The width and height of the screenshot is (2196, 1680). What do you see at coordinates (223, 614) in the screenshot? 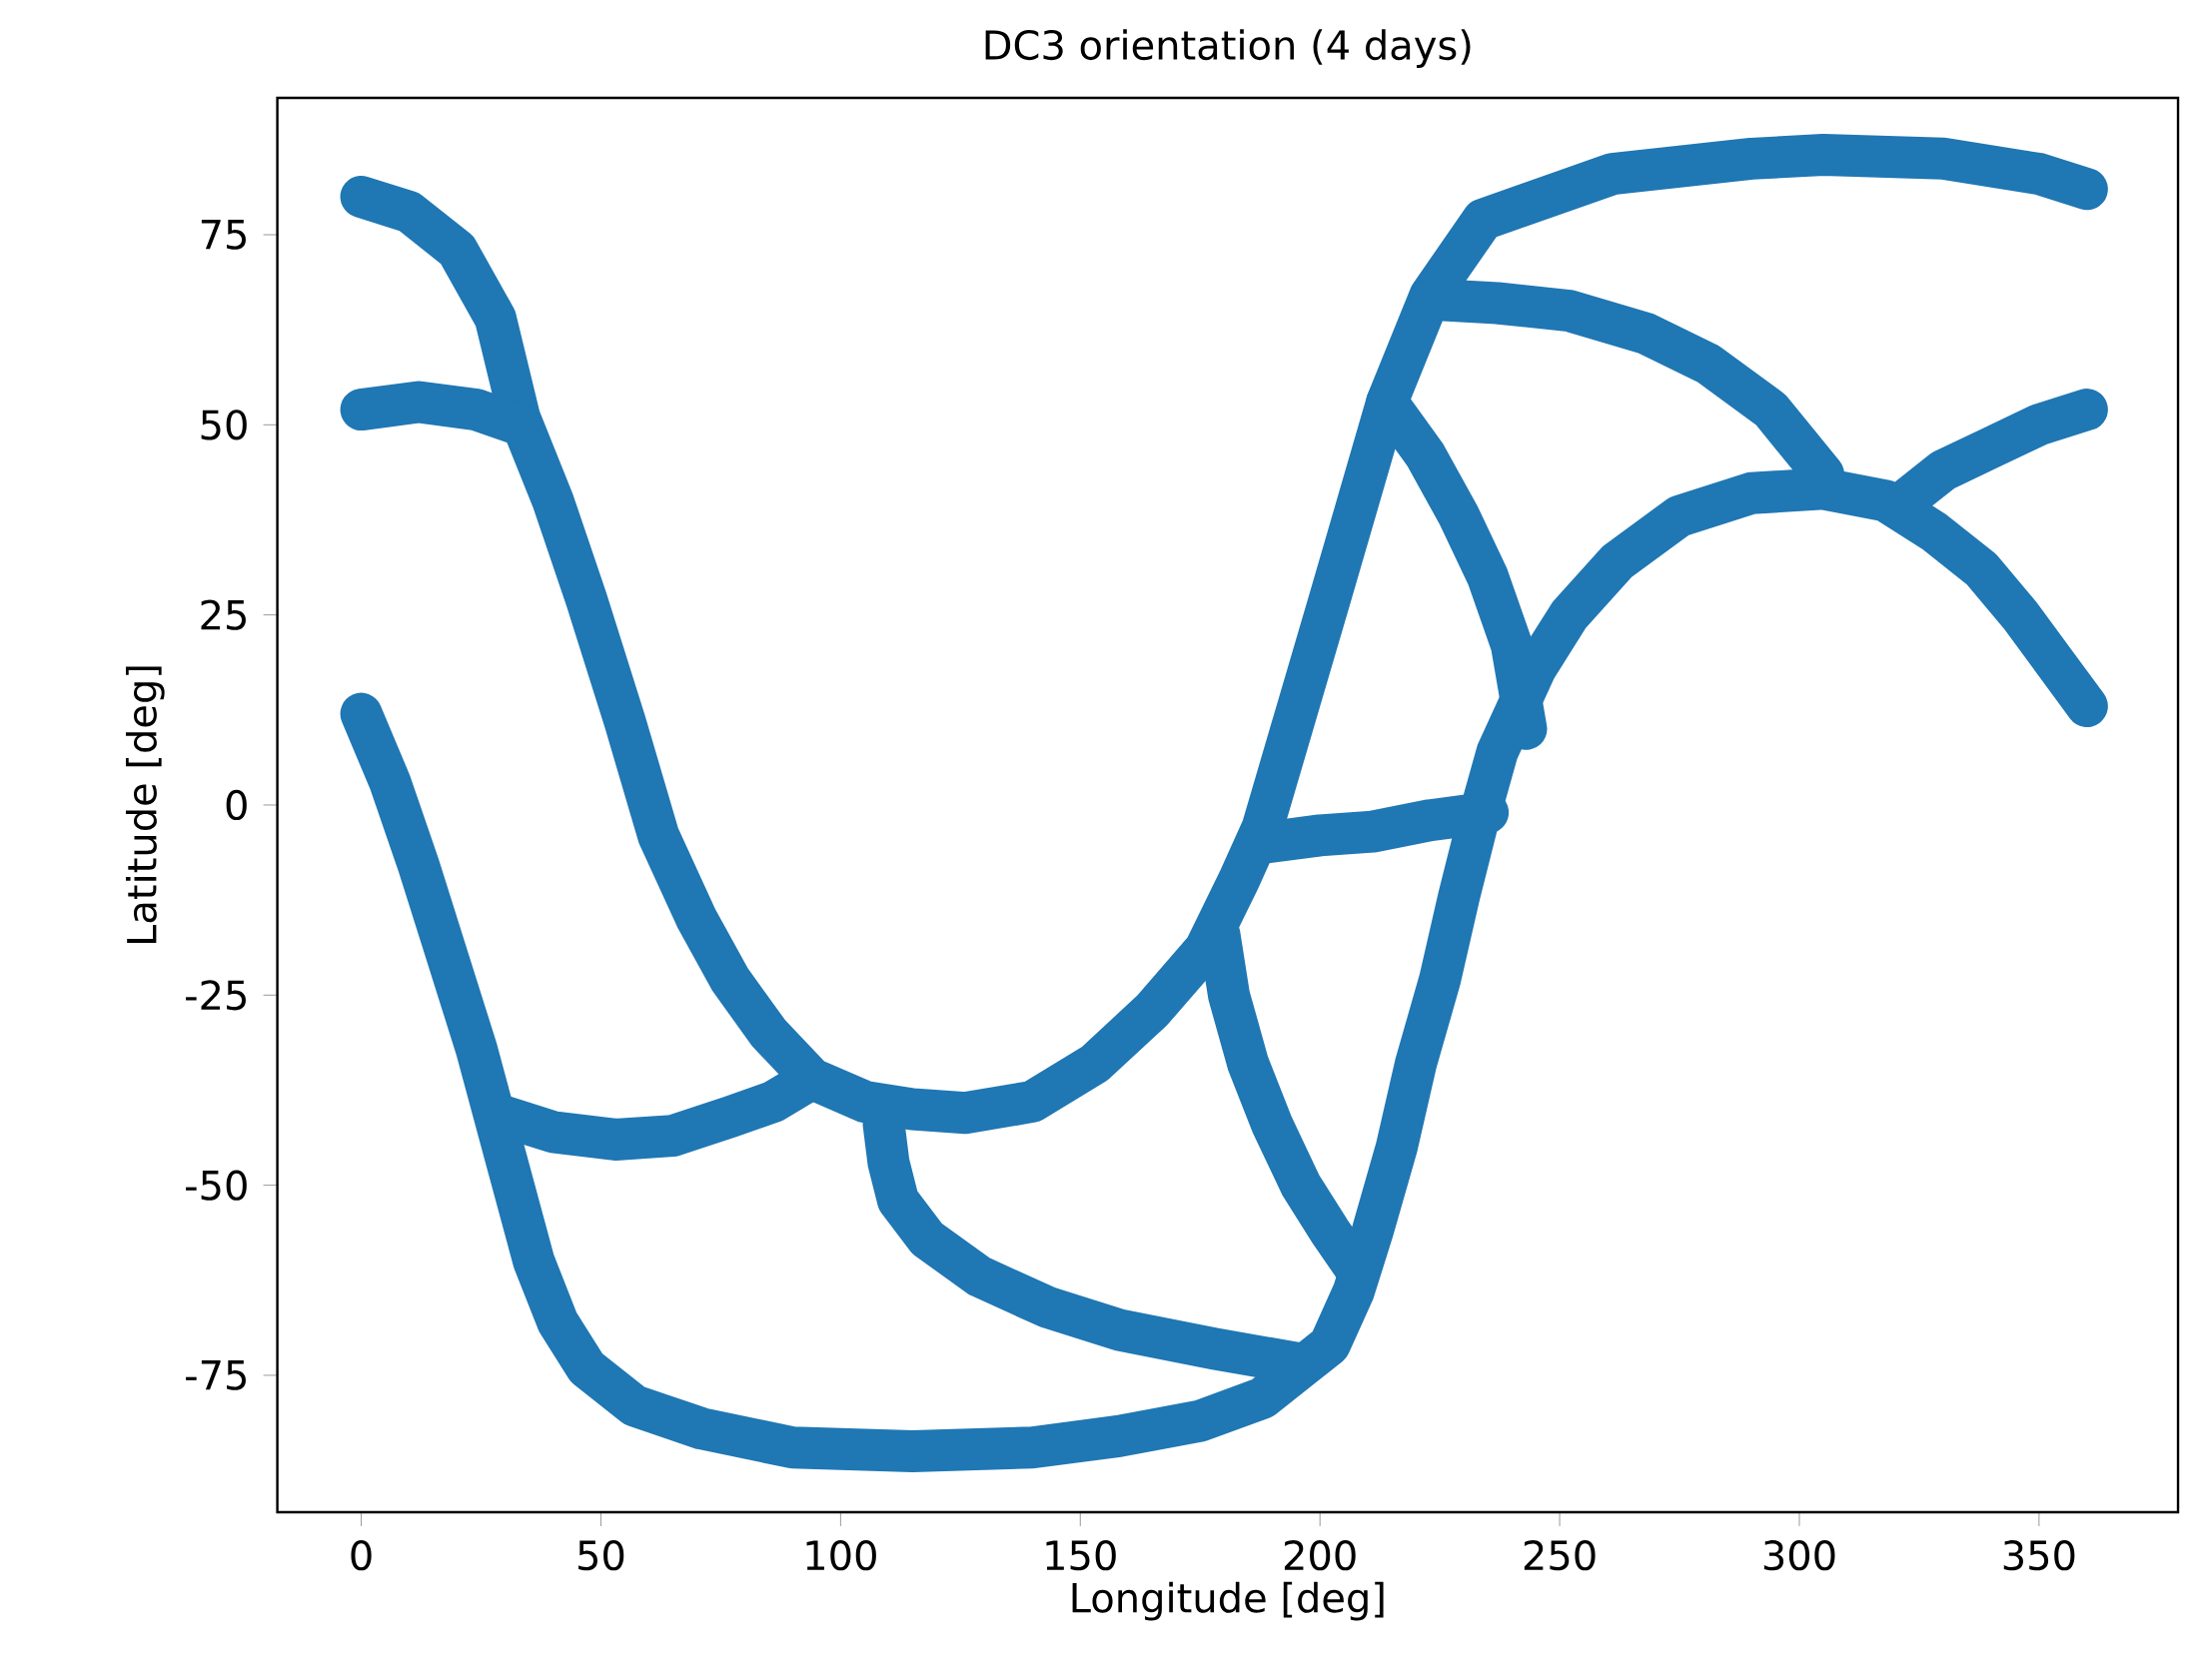
I see `y-tick-label: 25` at bounding box center [223, 614].